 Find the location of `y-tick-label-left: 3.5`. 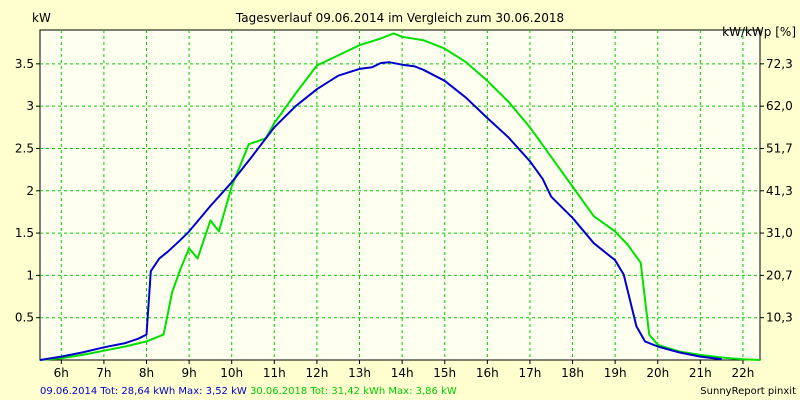

y-tick-label-left: 3.5 is located at coordinates (24, 64).